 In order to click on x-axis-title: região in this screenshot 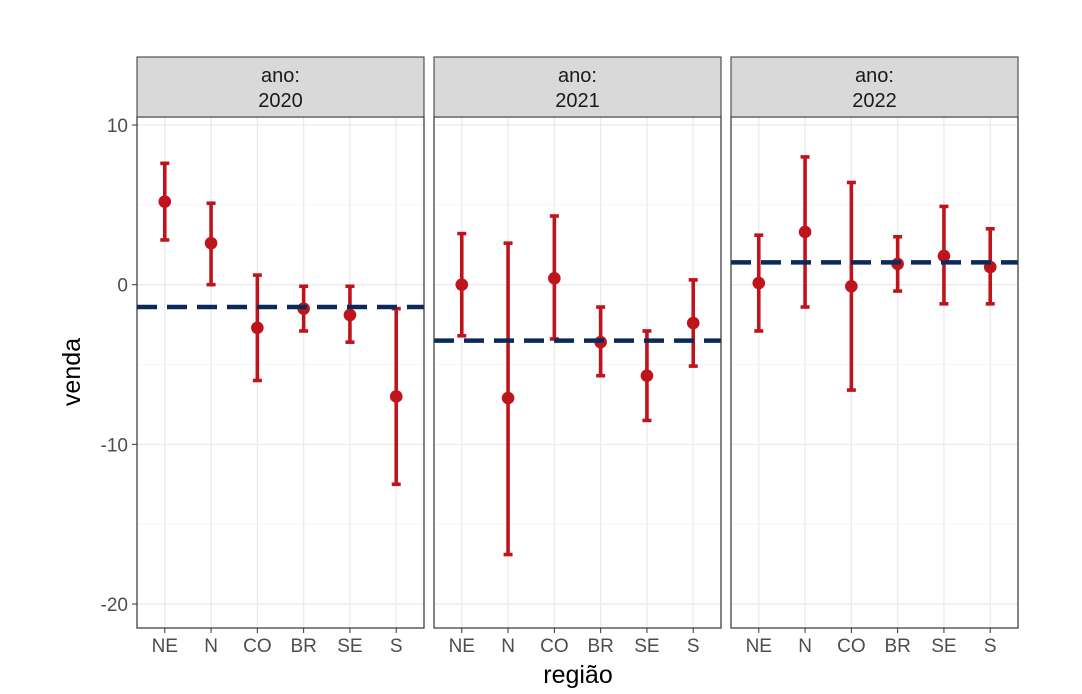, I will do `click(578, 675)`.